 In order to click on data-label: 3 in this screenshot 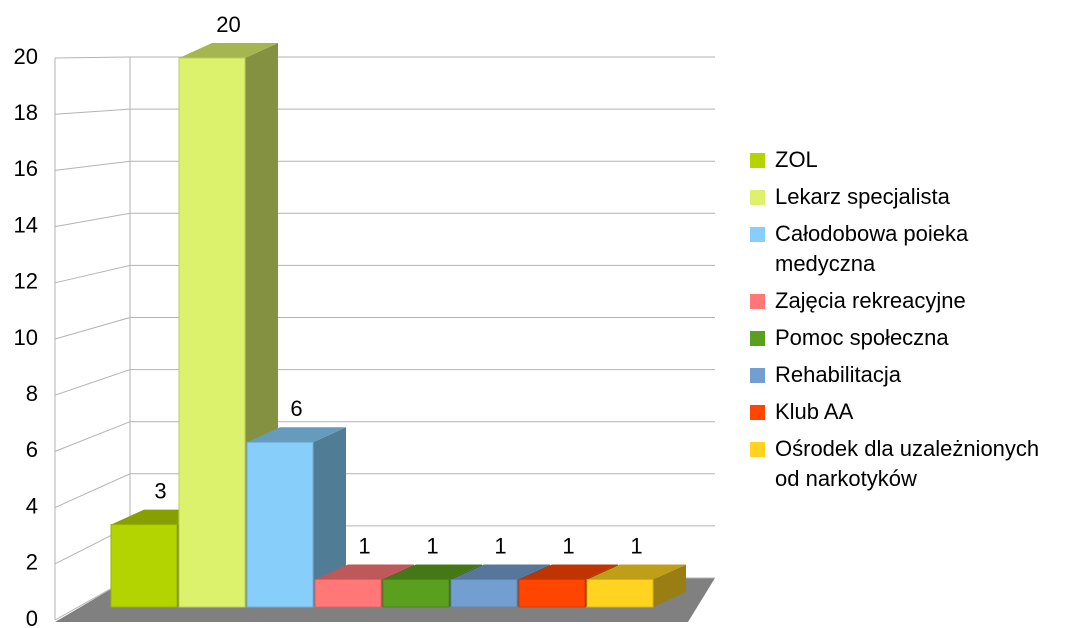, I will do `click(160, 490)`.